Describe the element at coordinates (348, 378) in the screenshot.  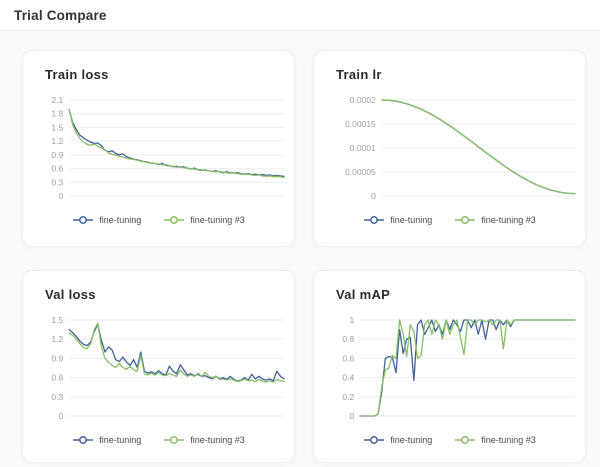
I see `svg-text: 0.4` at that location.